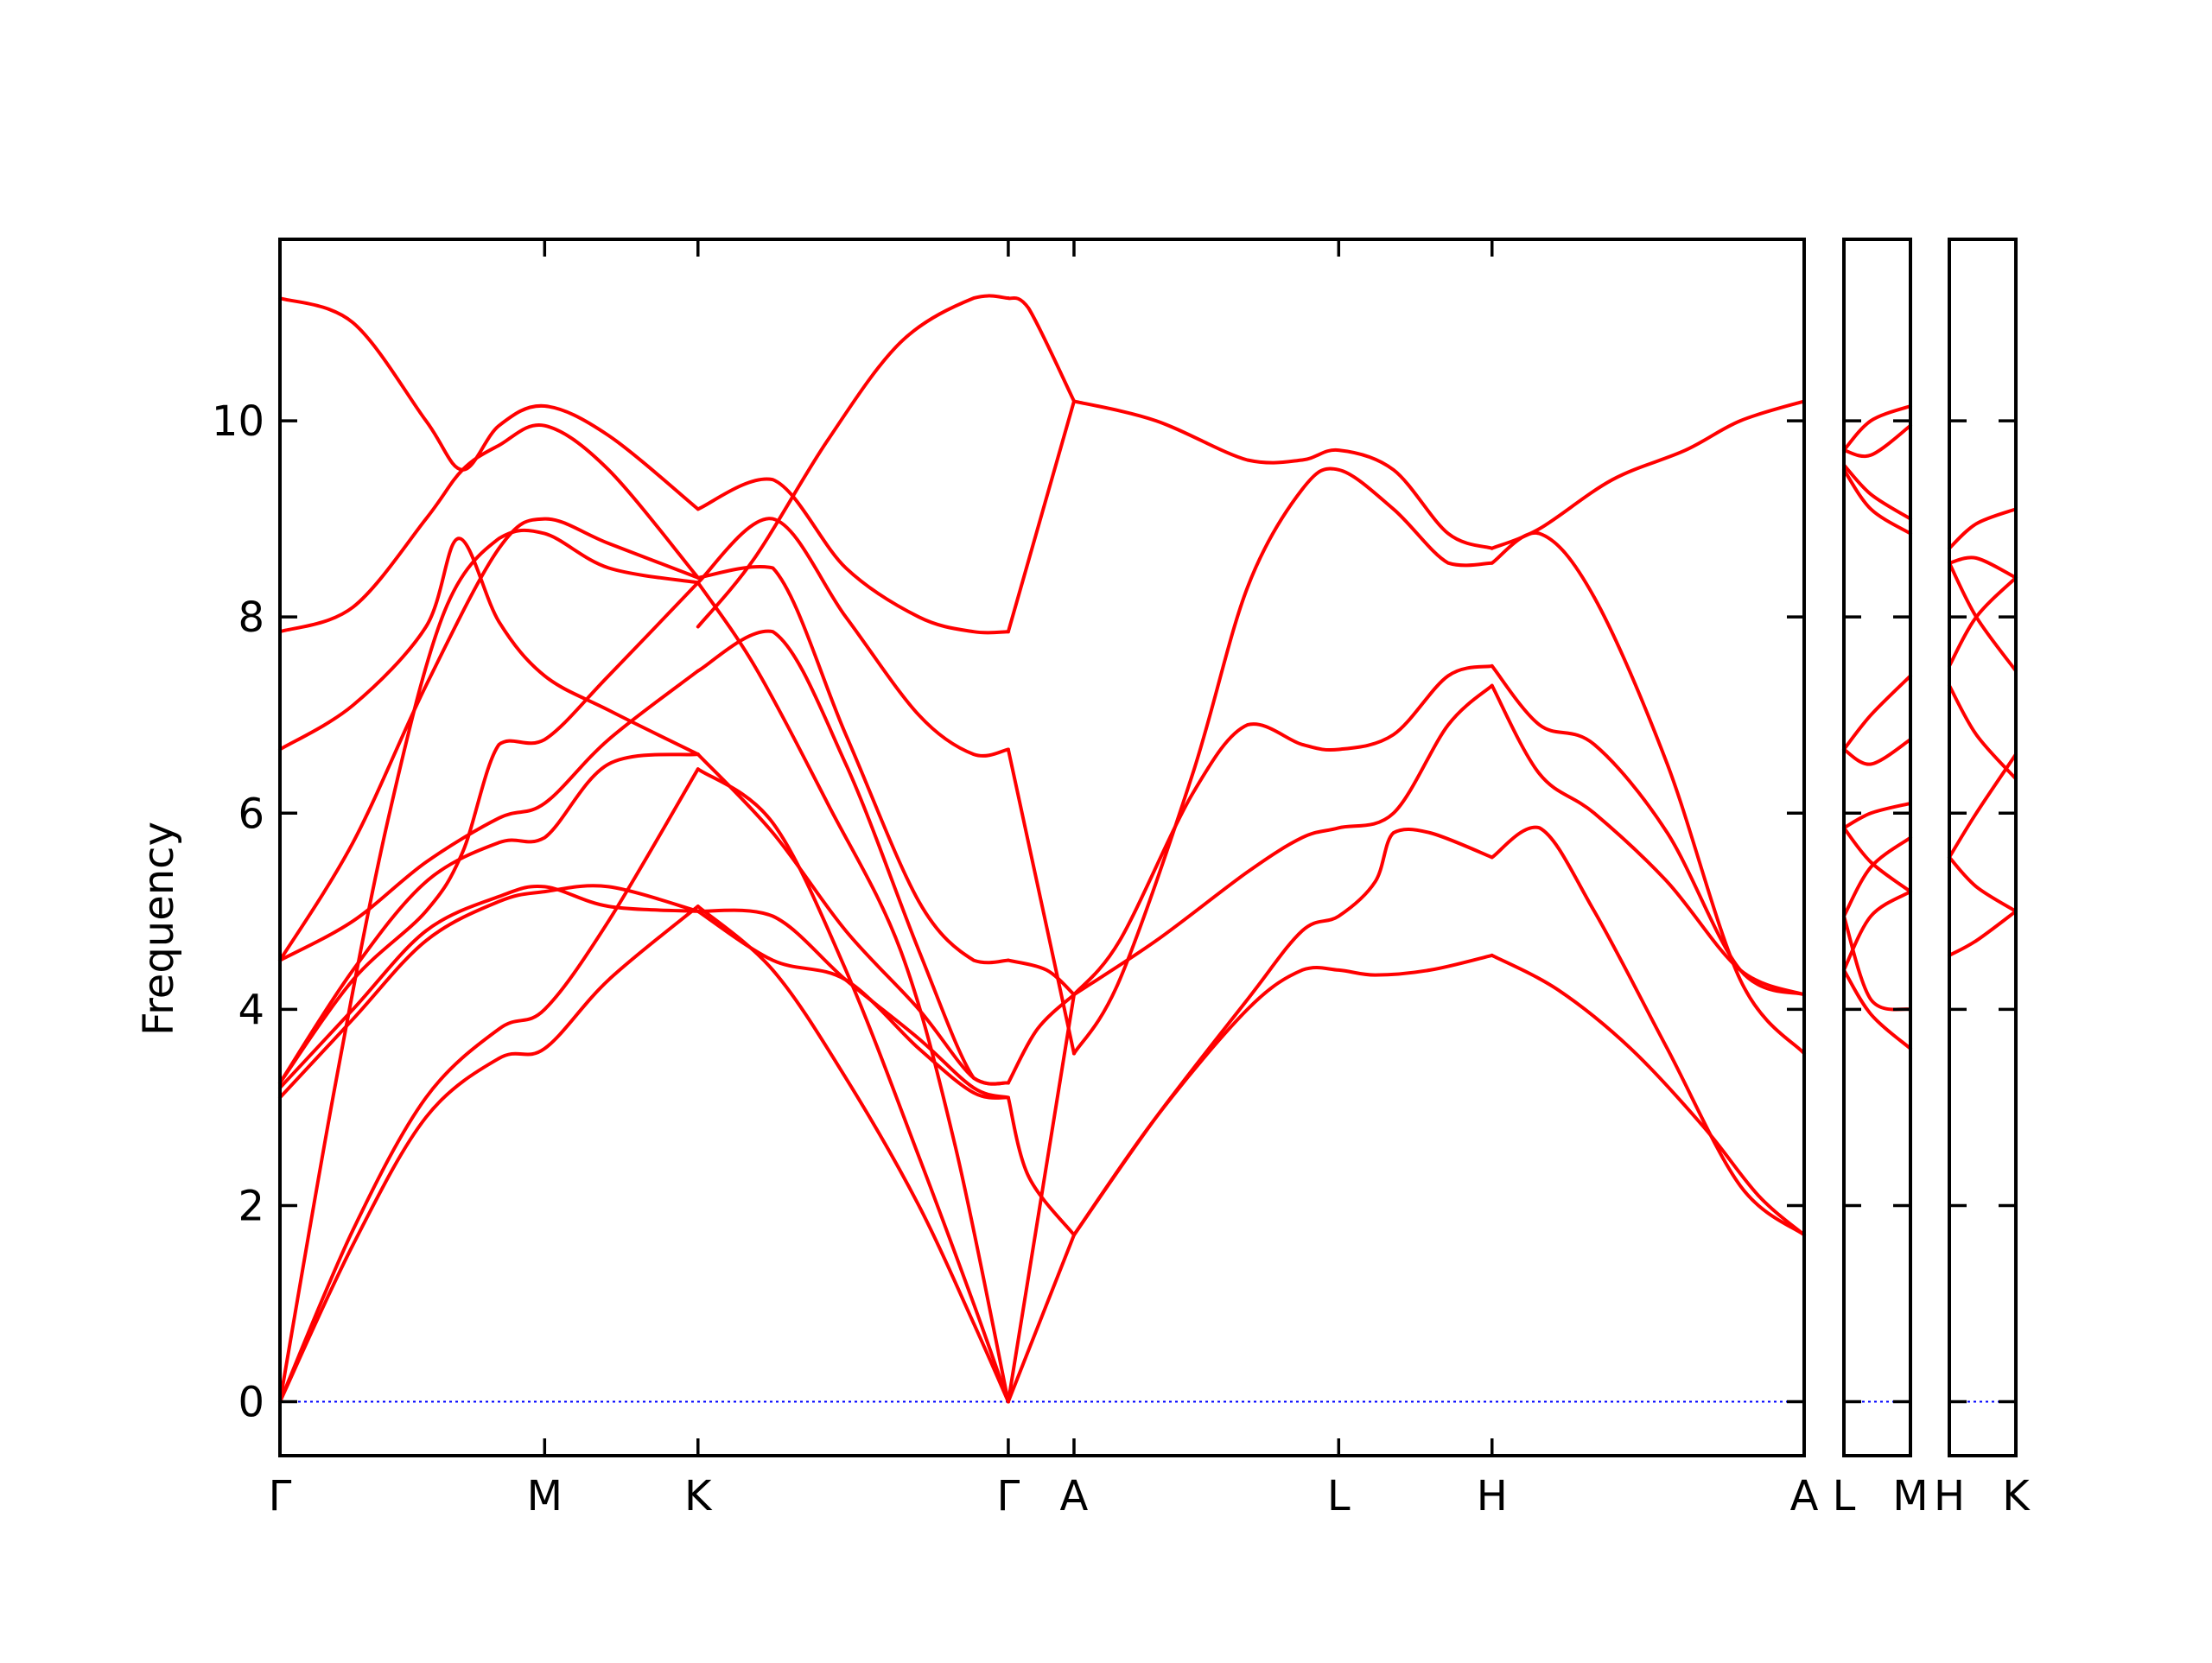 The image size is (2212, 1663). I want to click on y-axis-label: Frequency, so click(159, 929).